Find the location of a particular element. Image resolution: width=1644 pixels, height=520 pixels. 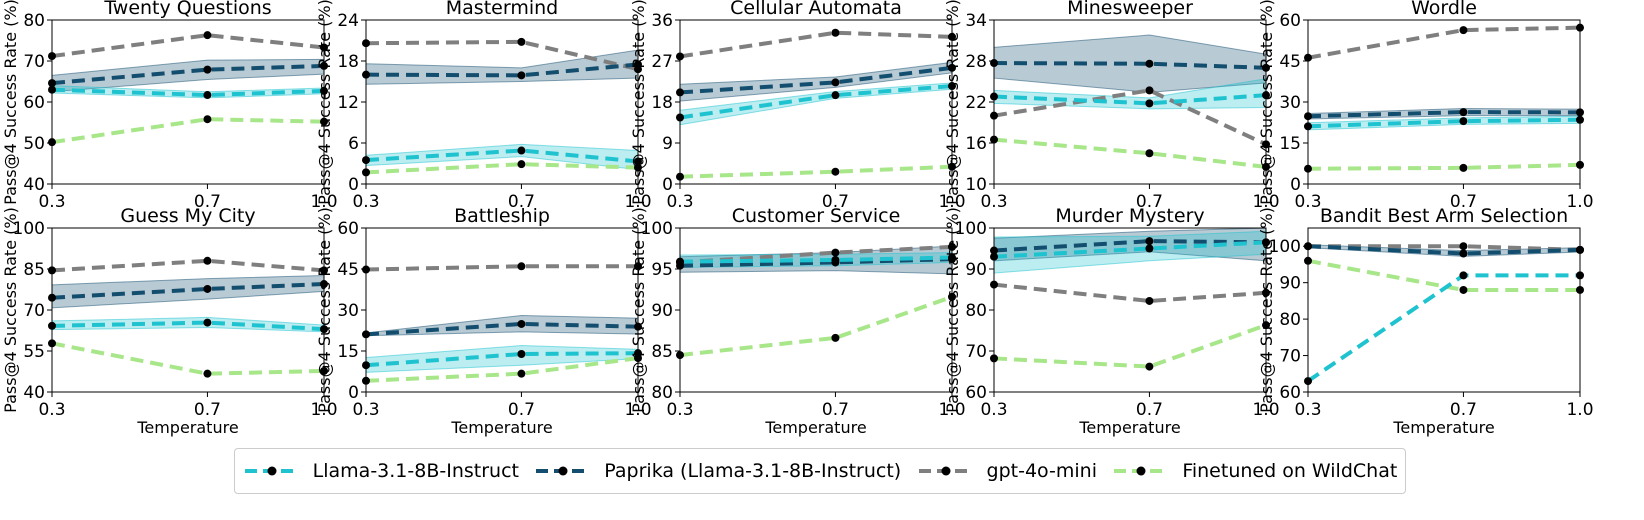

legend-swatch-wildchat is located at coordinates (1141, 471).